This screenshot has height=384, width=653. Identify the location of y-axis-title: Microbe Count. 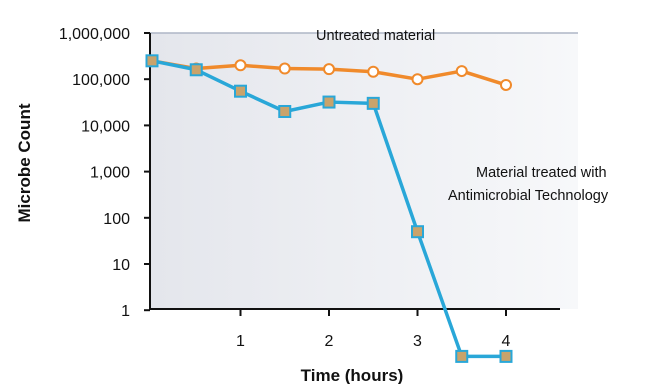
(24, 162).